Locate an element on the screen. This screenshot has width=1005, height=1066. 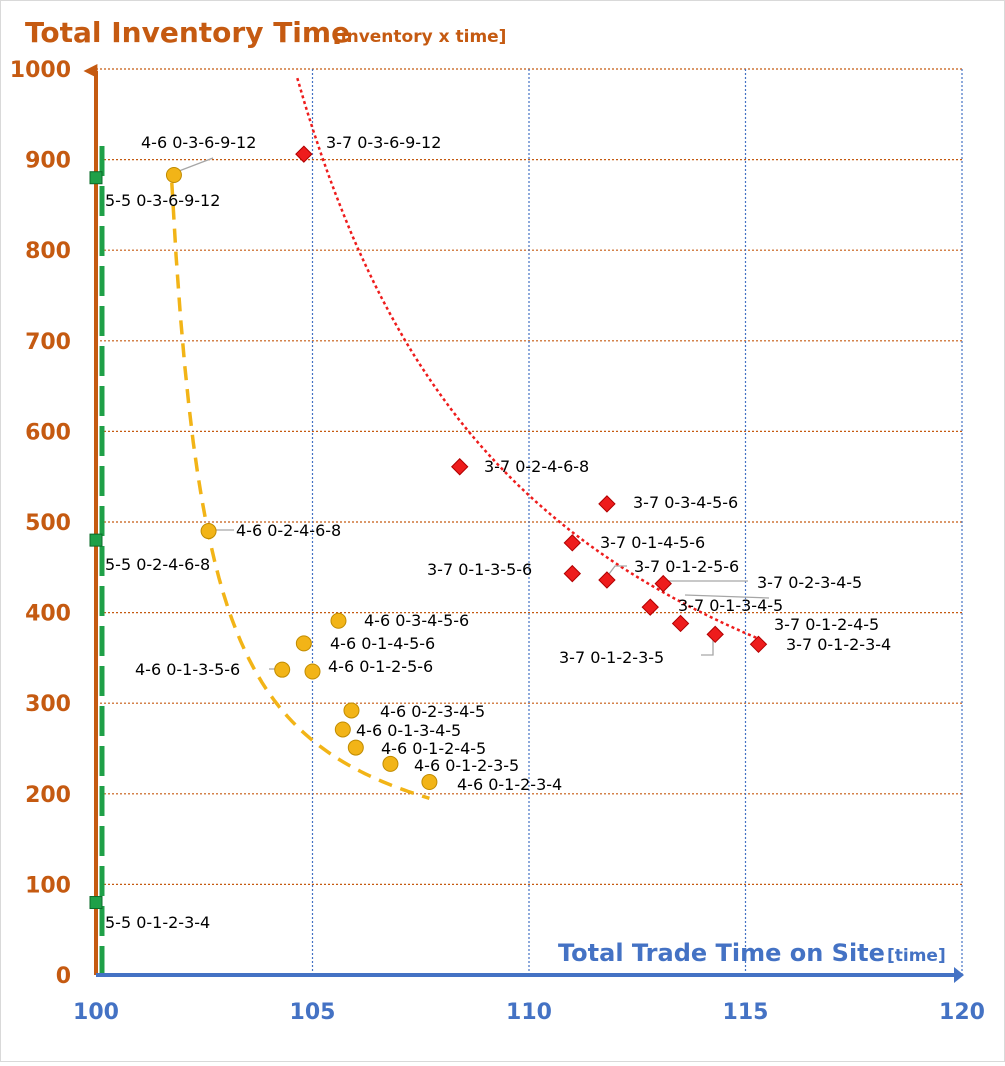
y-tick-label: 100 is located at coordinates (48, 885).